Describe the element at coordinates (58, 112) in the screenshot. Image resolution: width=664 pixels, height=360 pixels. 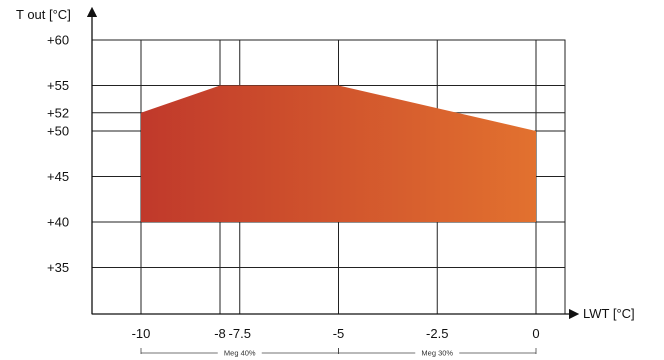
I see `y-tick-label-2: +52` at that location.